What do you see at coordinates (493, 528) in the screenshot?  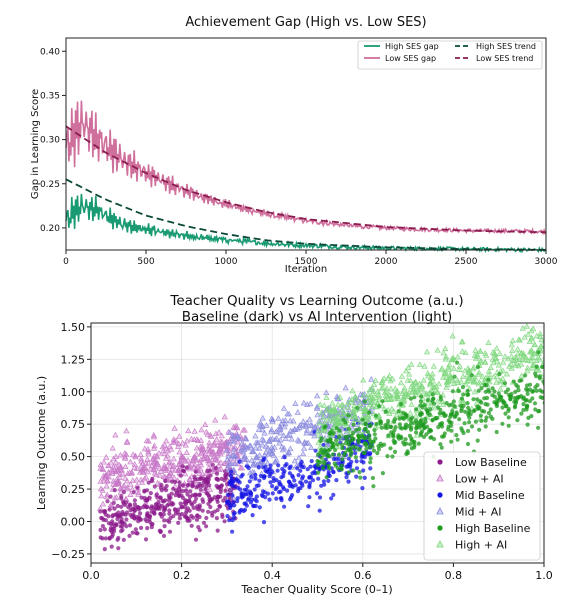 I see `legend-label: High Baseline` at bounding box center [493, 528].